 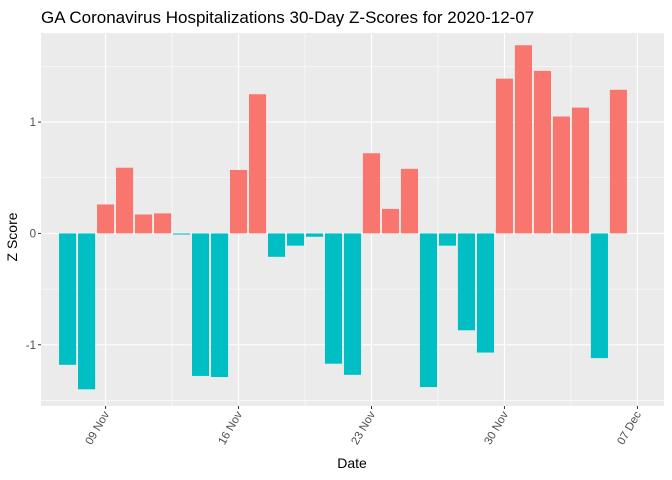 I want to click on y-tick-label: 1, so click(x=33, y=123).